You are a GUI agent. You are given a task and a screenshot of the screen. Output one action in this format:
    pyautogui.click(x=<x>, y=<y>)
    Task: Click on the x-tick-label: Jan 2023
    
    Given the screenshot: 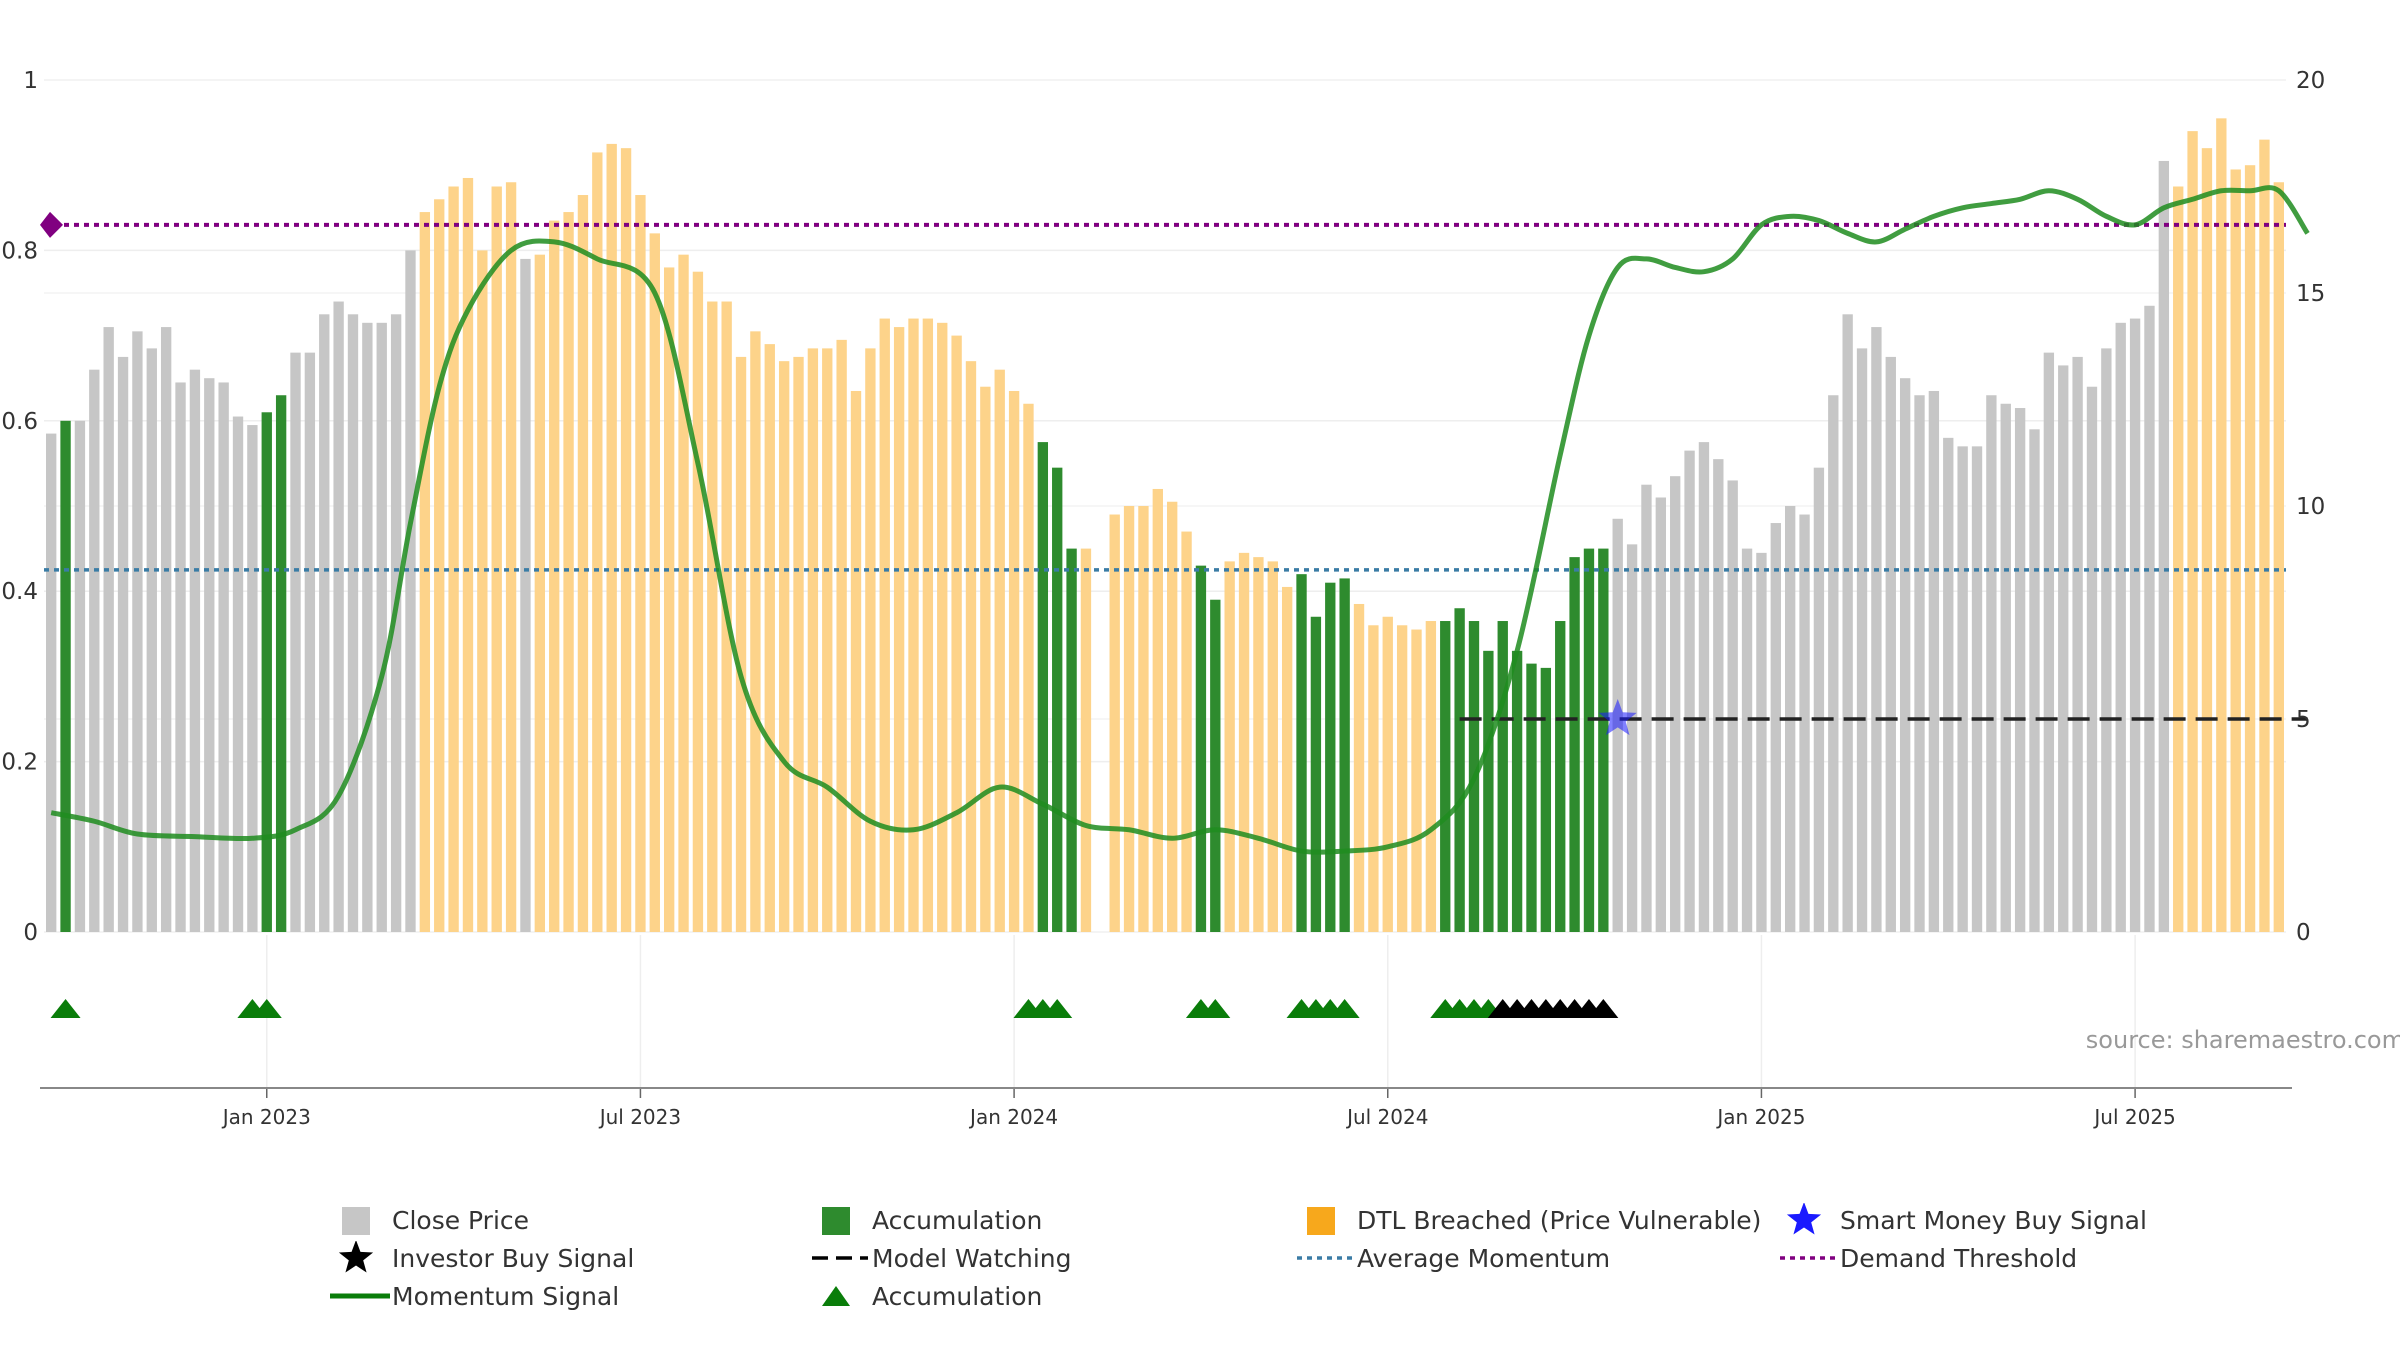 What is the action you would take?
    pyautogui.click(x=266, y=1117)
    